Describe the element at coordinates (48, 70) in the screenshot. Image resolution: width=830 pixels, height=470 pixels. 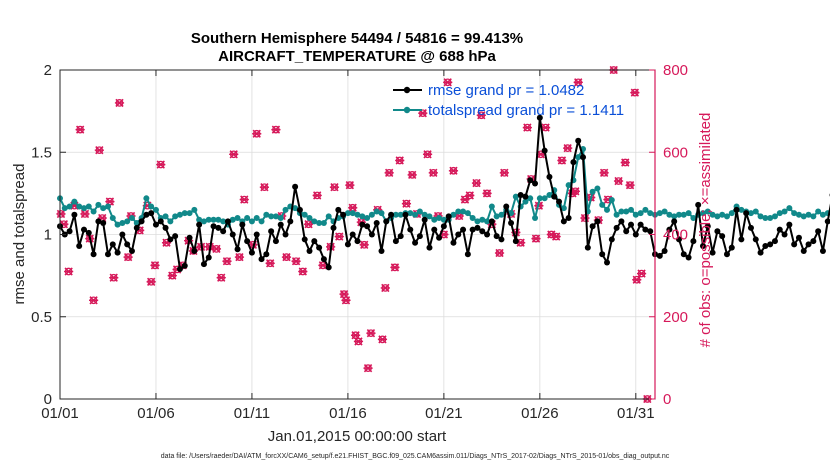
I see `y-tick-label-left: 2` at that location.